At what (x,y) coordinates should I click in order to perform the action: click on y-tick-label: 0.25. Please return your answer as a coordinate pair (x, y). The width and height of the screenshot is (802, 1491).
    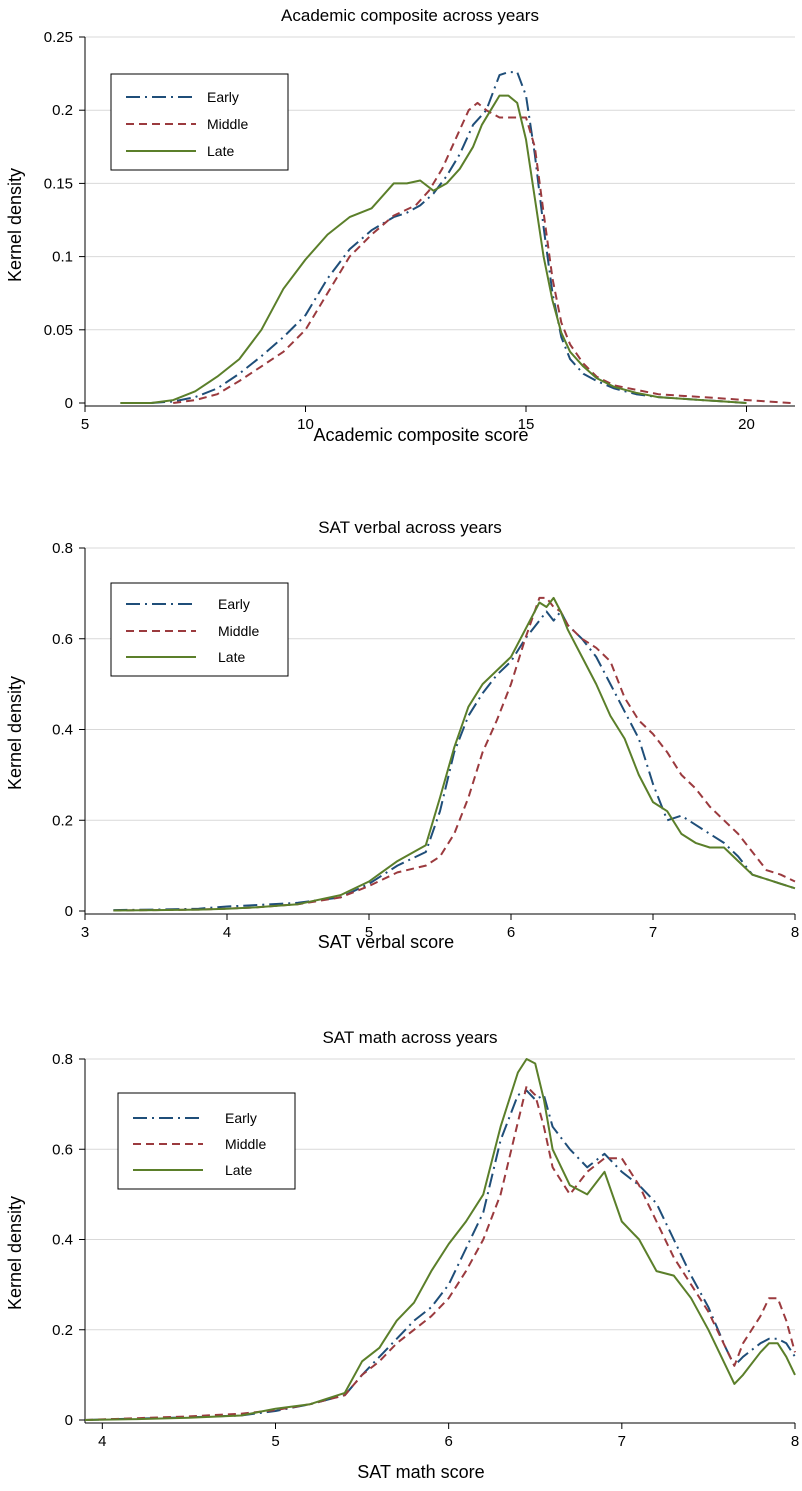
    Looking at the image, I should click on (58, 37).